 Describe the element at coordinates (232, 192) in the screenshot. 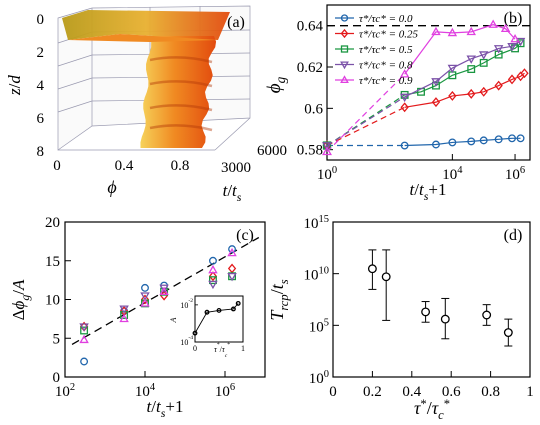

I see `panel-a-zlabel: t/ts` at that location.